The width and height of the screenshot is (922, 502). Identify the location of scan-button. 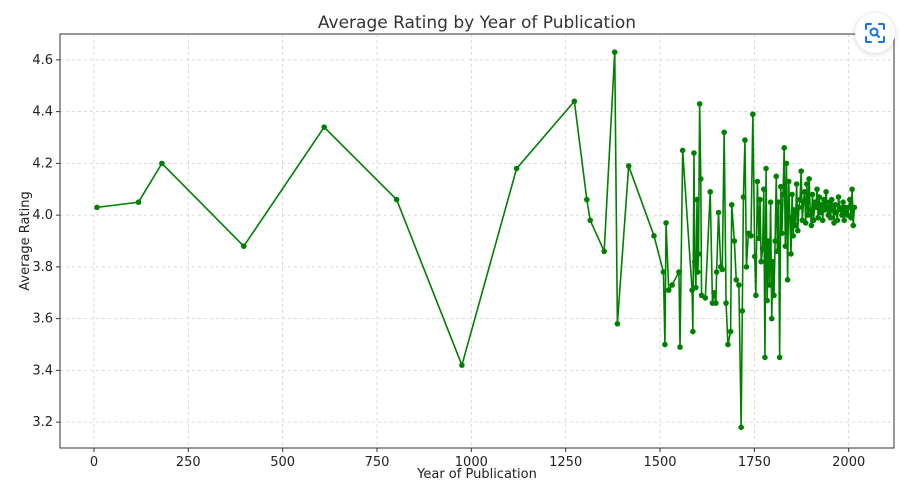
(875, 33).